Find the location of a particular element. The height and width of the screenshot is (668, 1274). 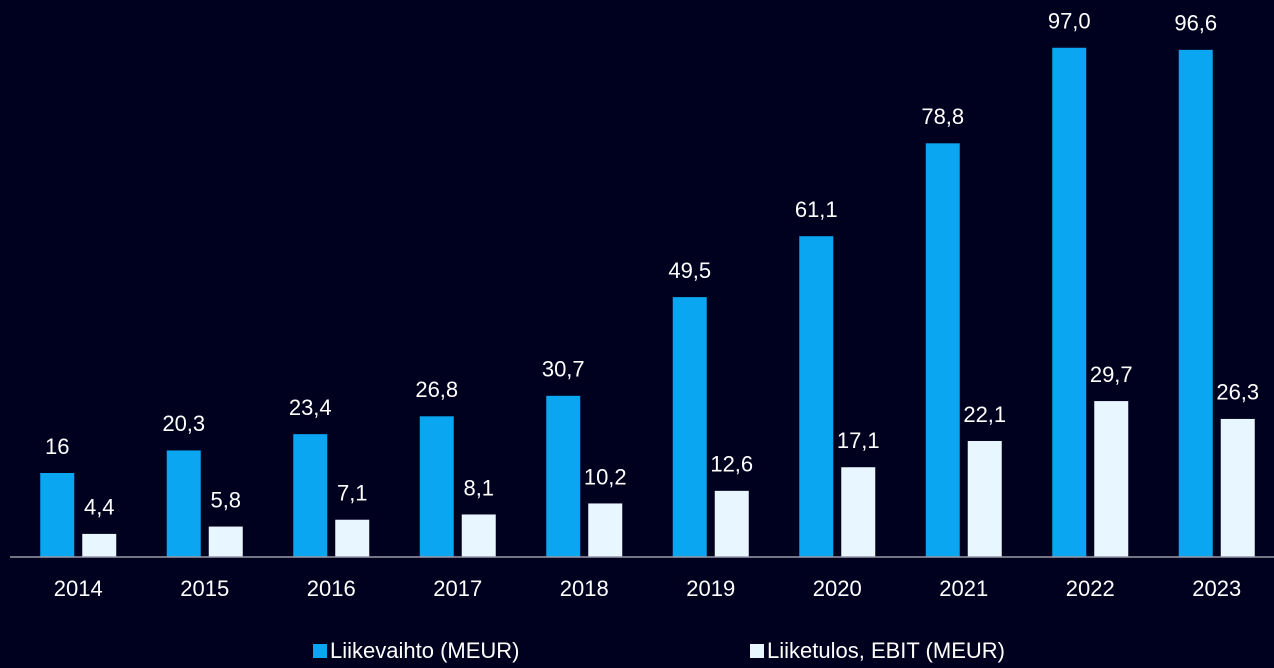

value-label: 26,3 is located at coordinates (1237, 392).